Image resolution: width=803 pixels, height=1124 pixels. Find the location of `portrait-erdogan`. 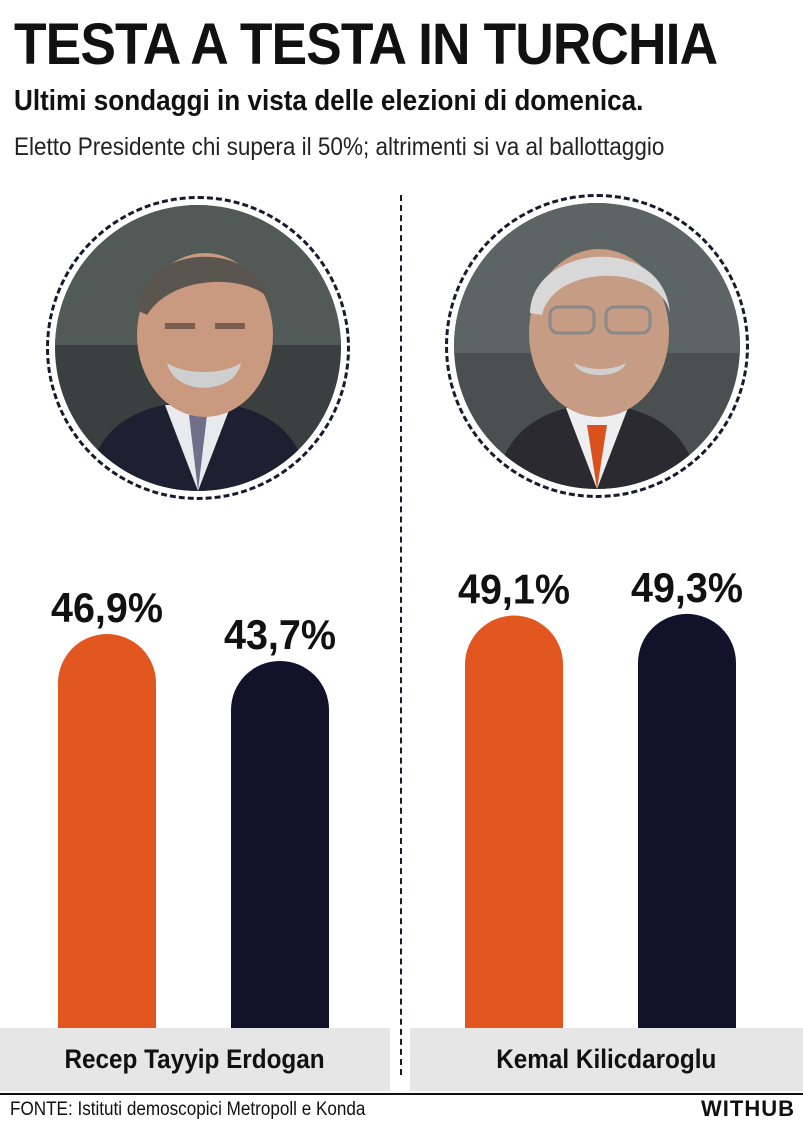

portrait-erdogan is located at coordinates (198, 348).